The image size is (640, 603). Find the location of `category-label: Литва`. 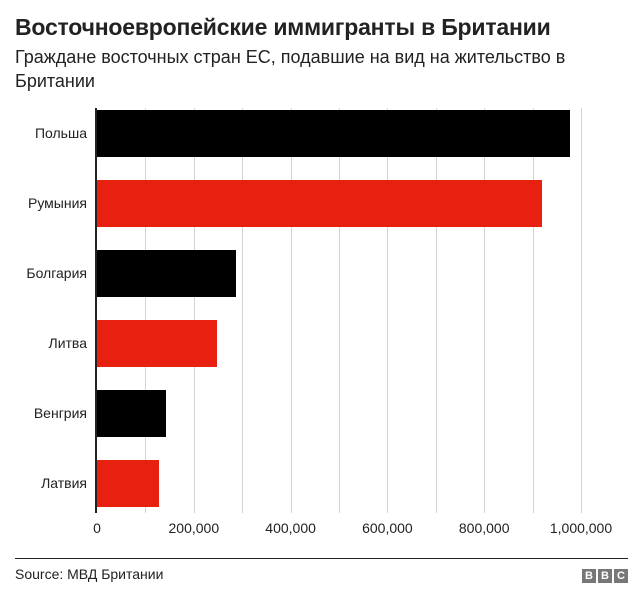

category-label: Литва is located at coordinates (68, 343).